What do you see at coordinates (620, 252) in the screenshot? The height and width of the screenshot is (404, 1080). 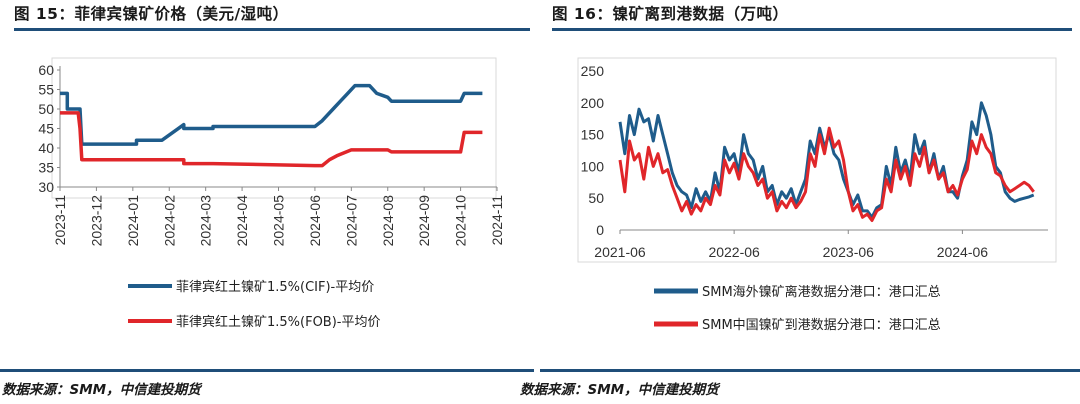 I see `x-tick-label: 2021-06` at bounding box center [620, 252].